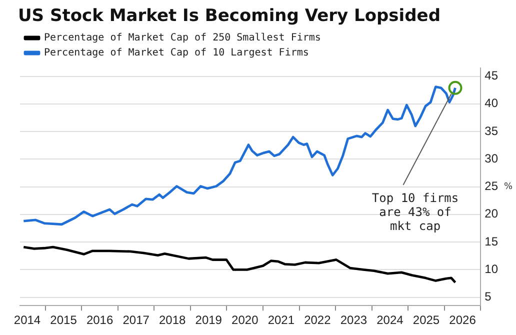 The width and height of the screenshot is (516, 335). Describe the element at coordinates (176, 53) in the screenshot. I see `legend-label: Percentage of Market Cap of 10 Largest Firms` at that location.